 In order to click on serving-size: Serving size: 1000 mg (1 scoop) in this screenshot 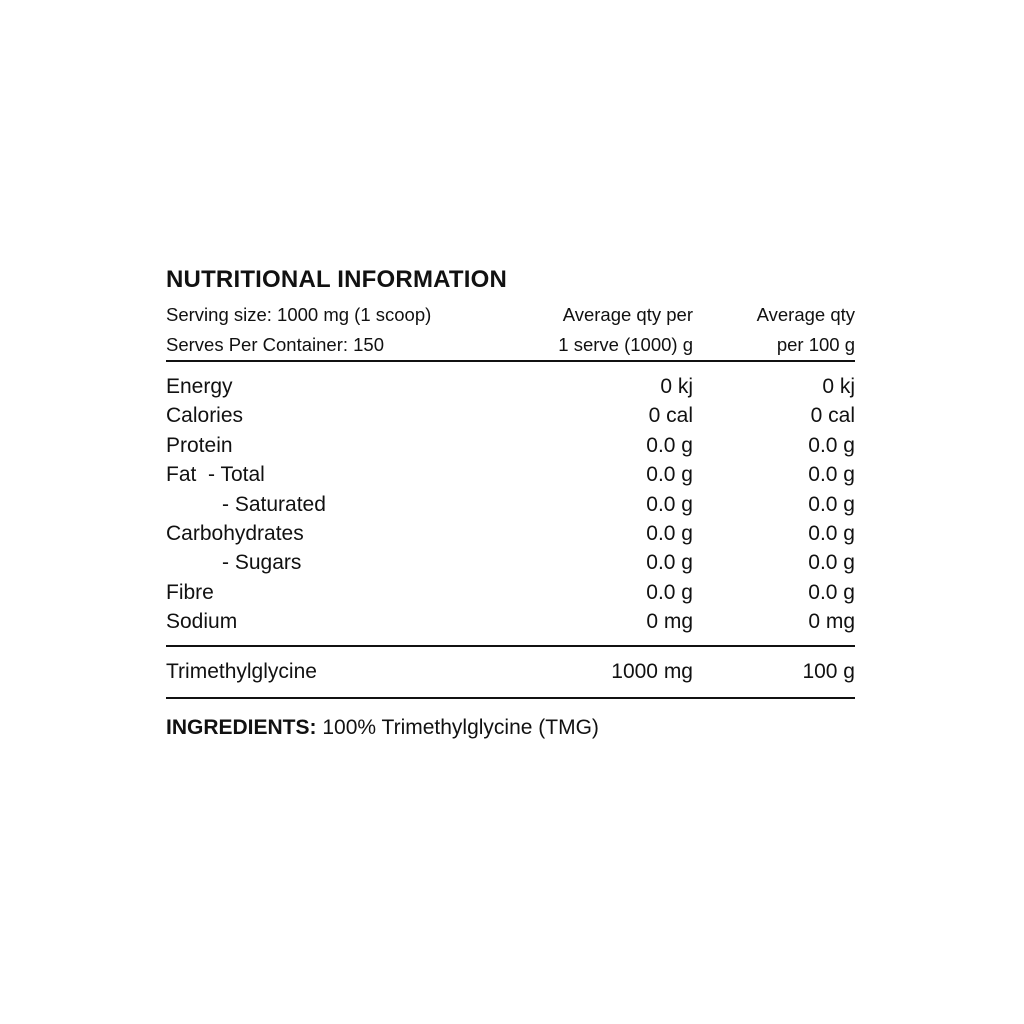, I will do `click(299, 314)`.